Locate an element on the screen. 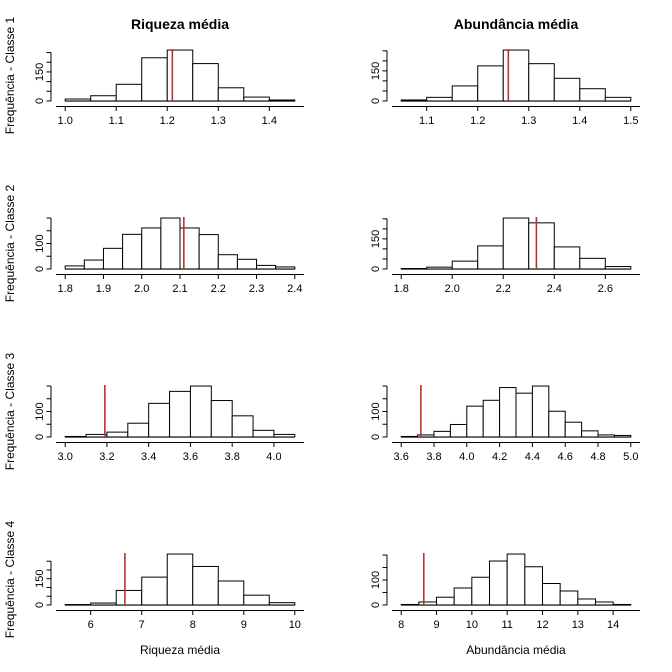 This screenshot has width=672, height=672. x-tick-label: 6 is located at coordinates (91, 625).